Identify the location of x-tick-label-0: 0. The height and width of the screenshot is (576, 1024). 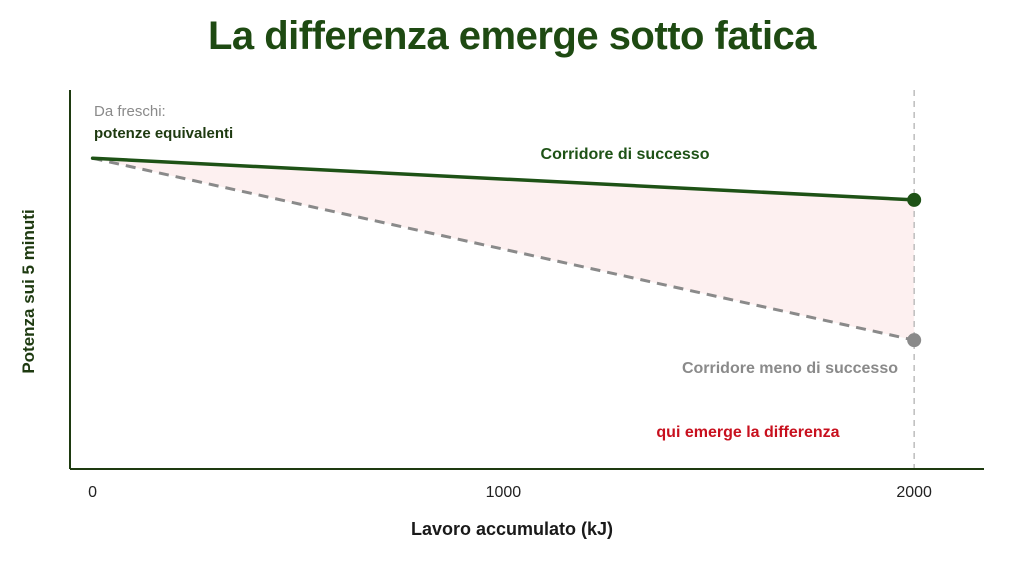
(92, 492).